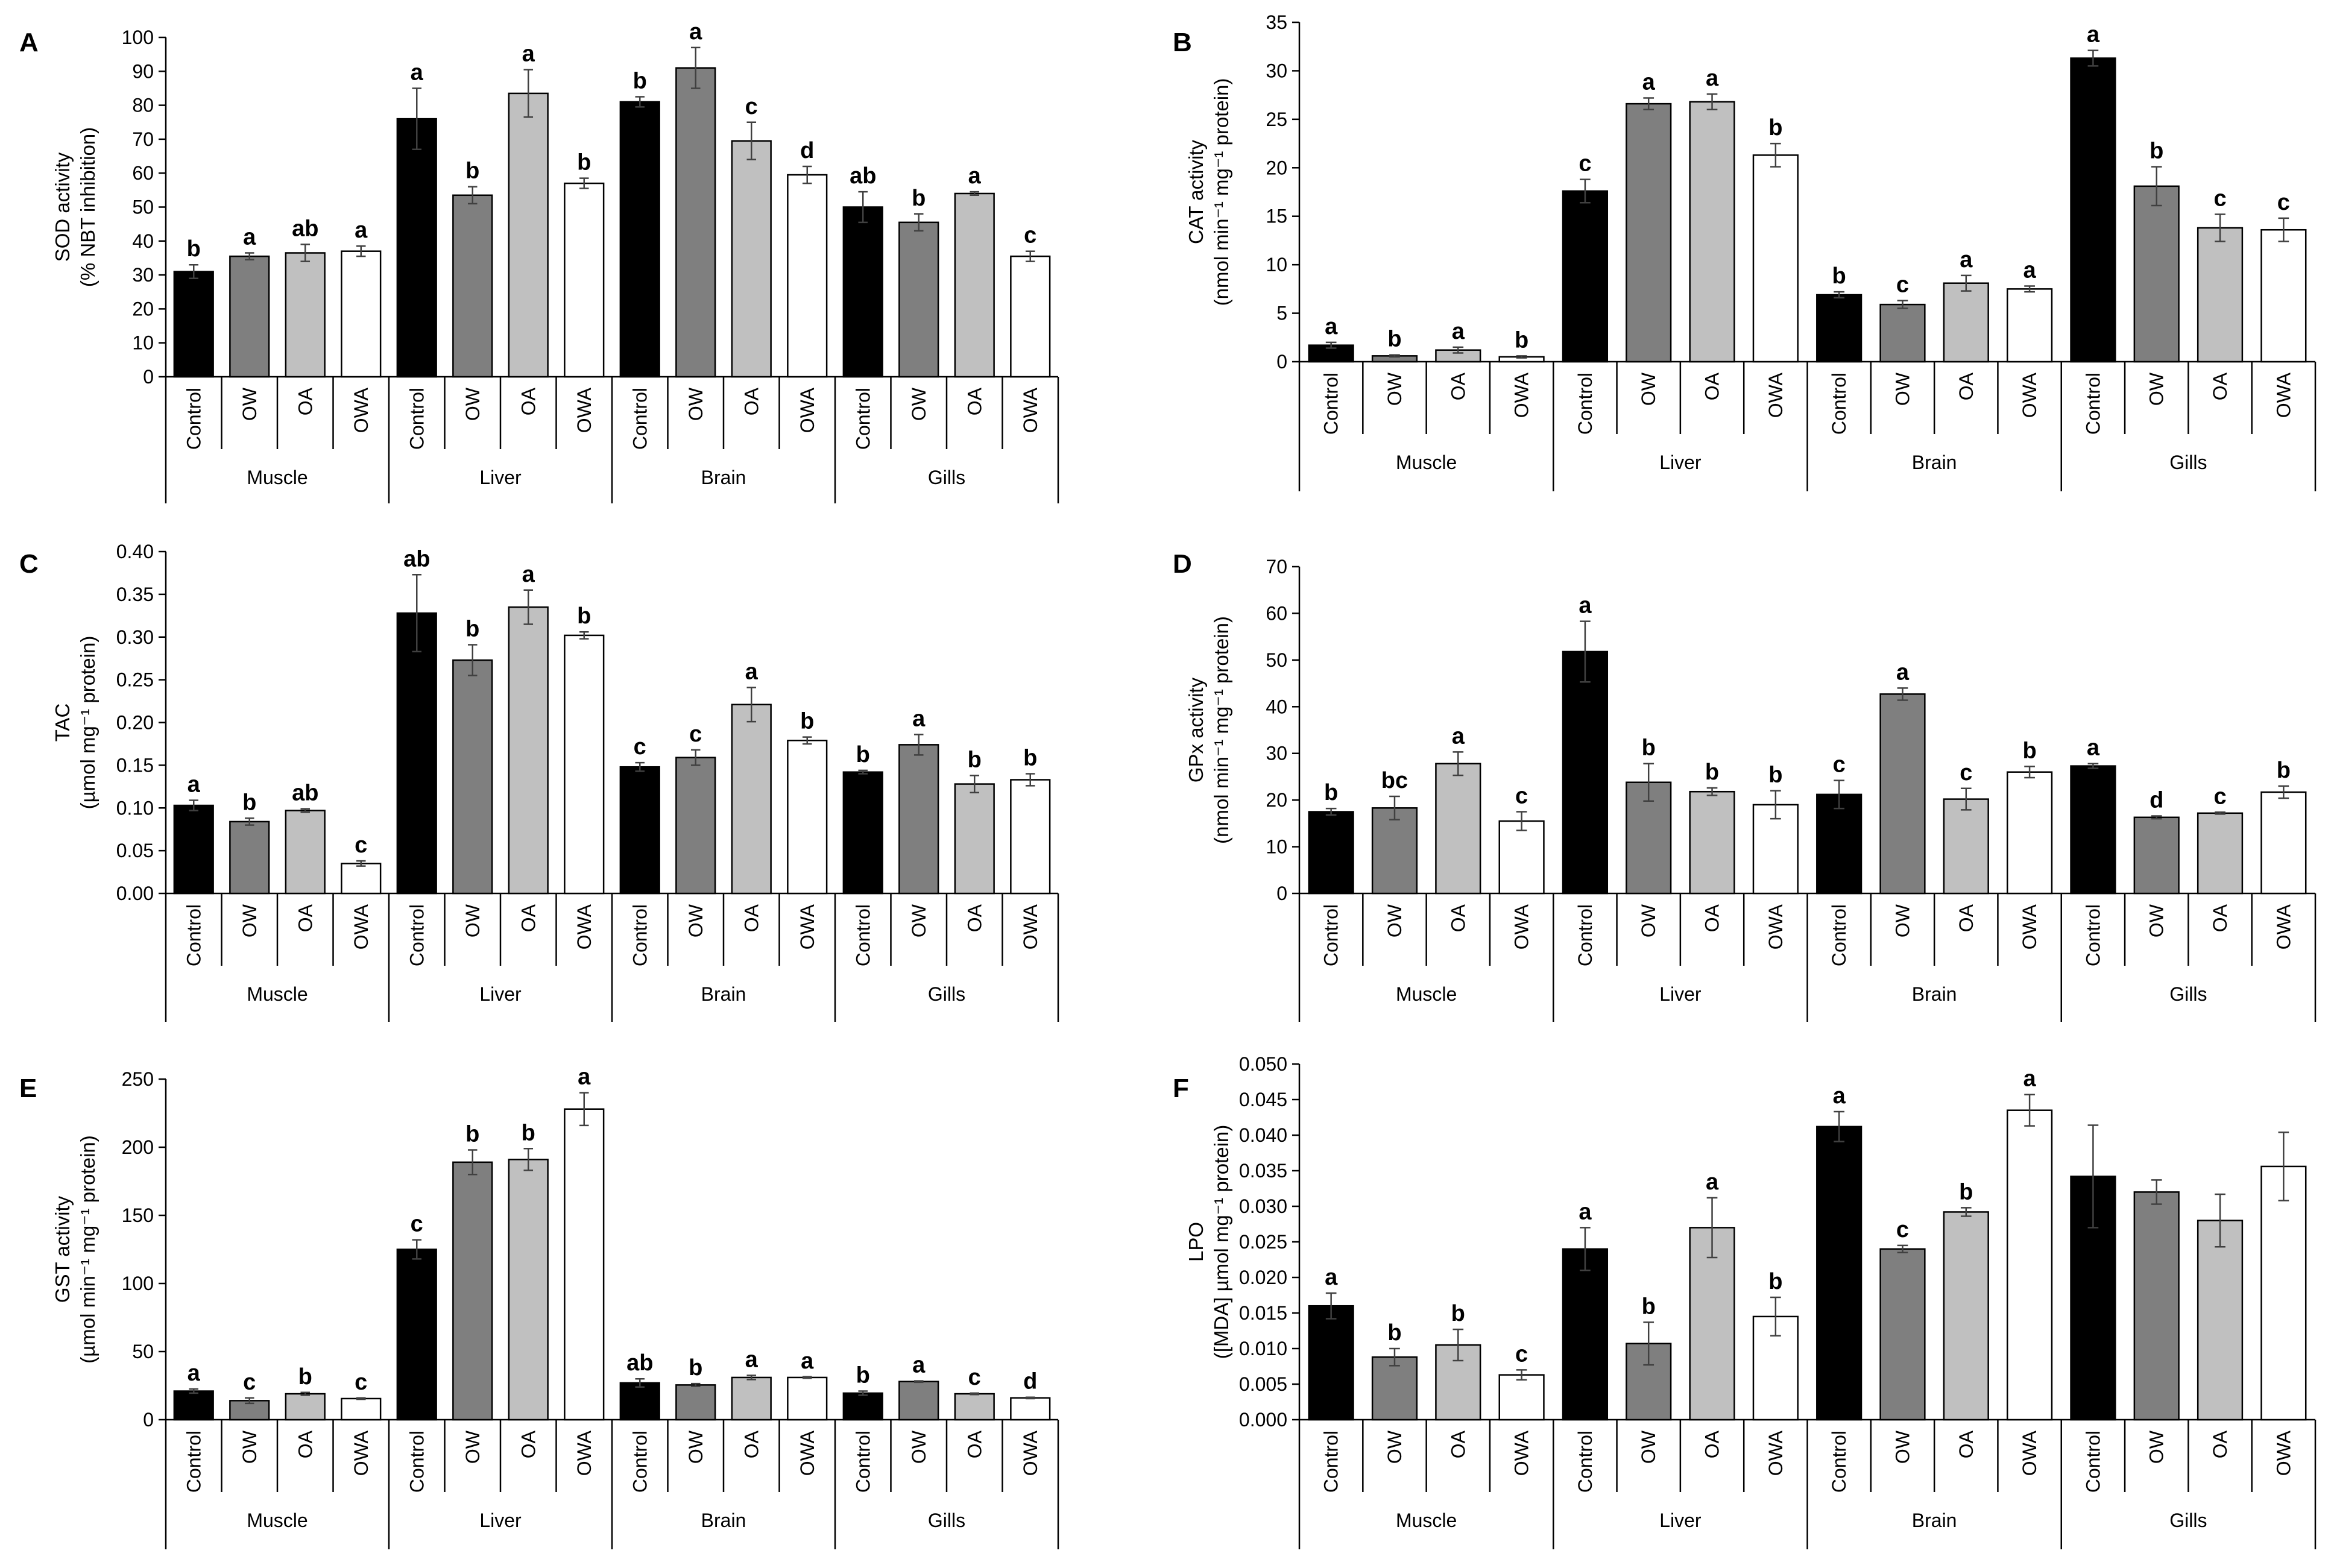 The height and width of the screenshot is (1568, 2331). What do you see at coordinates (946, 994) in the screenshot?
I see `group-label-gills: Gills` at bounding box center [946, 994].